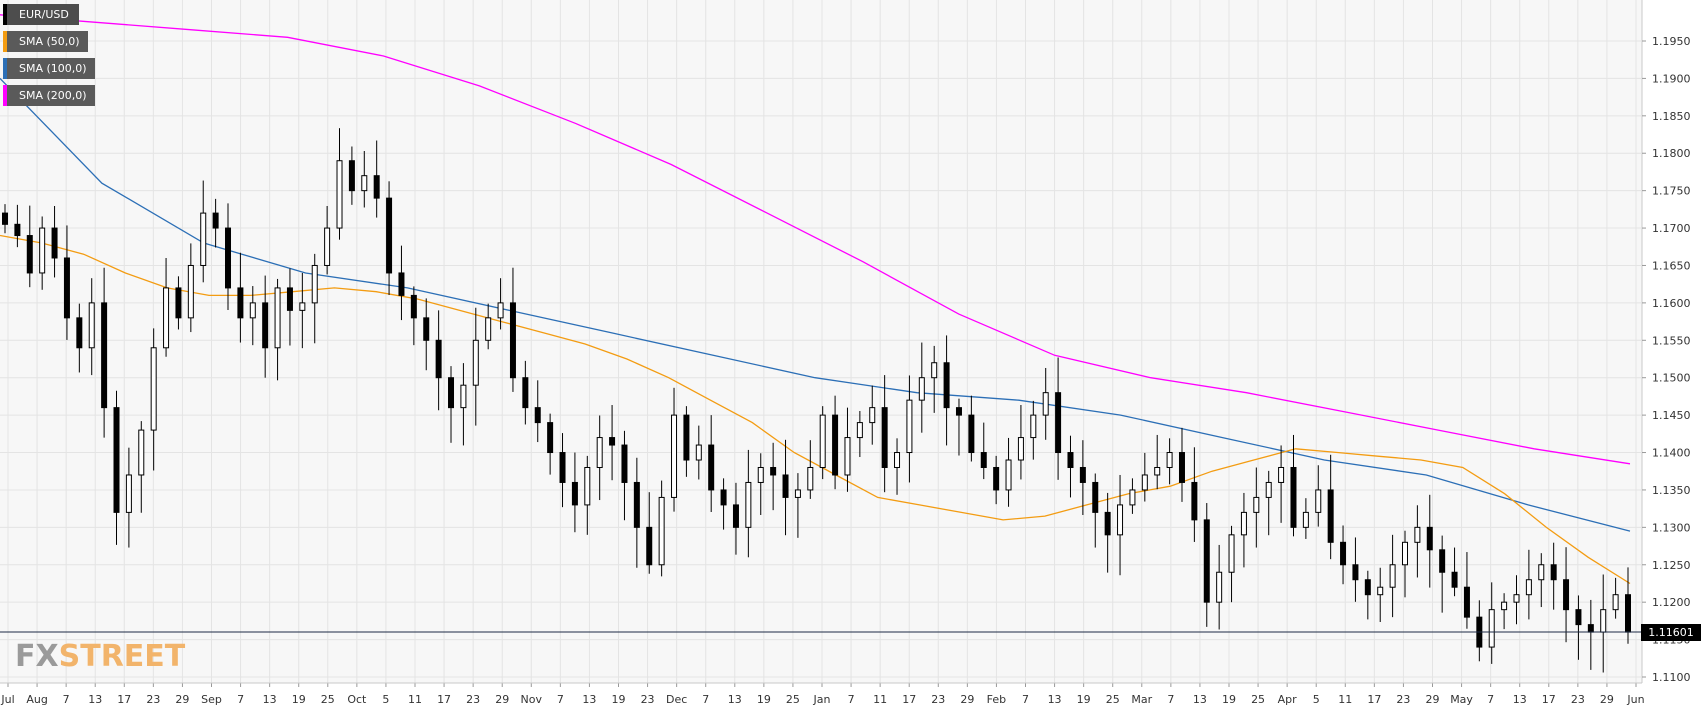 The width and height of the screenshot is (1707, 712). Describe the element at coordinates (45, 41) in the screenshot. I see `legend-sma50: SMA (50,0)` at that location.